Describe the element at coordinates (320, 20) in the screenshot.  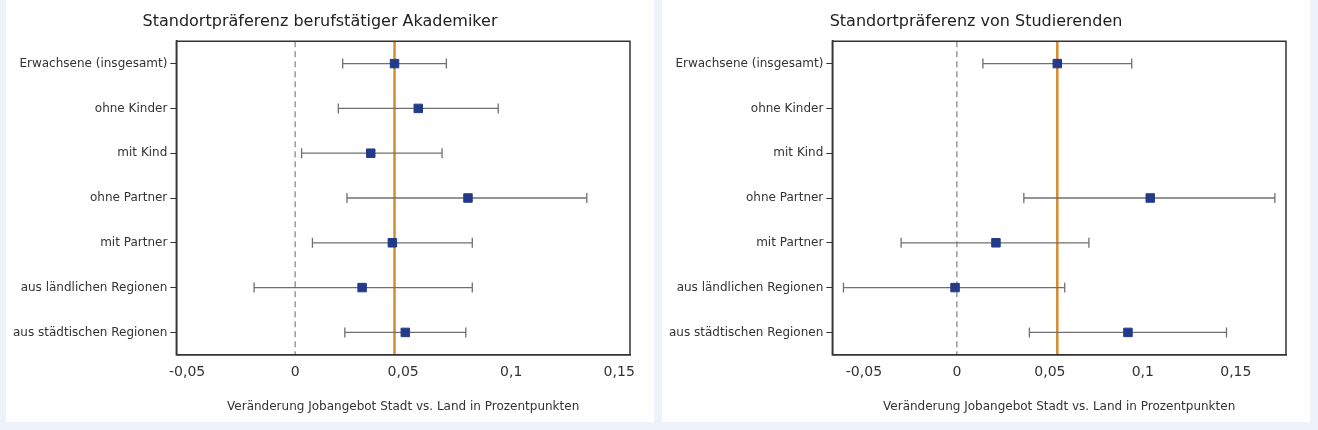
I see `chart-title: Standortpräferenz berufstätiger Akademiker` at that location.